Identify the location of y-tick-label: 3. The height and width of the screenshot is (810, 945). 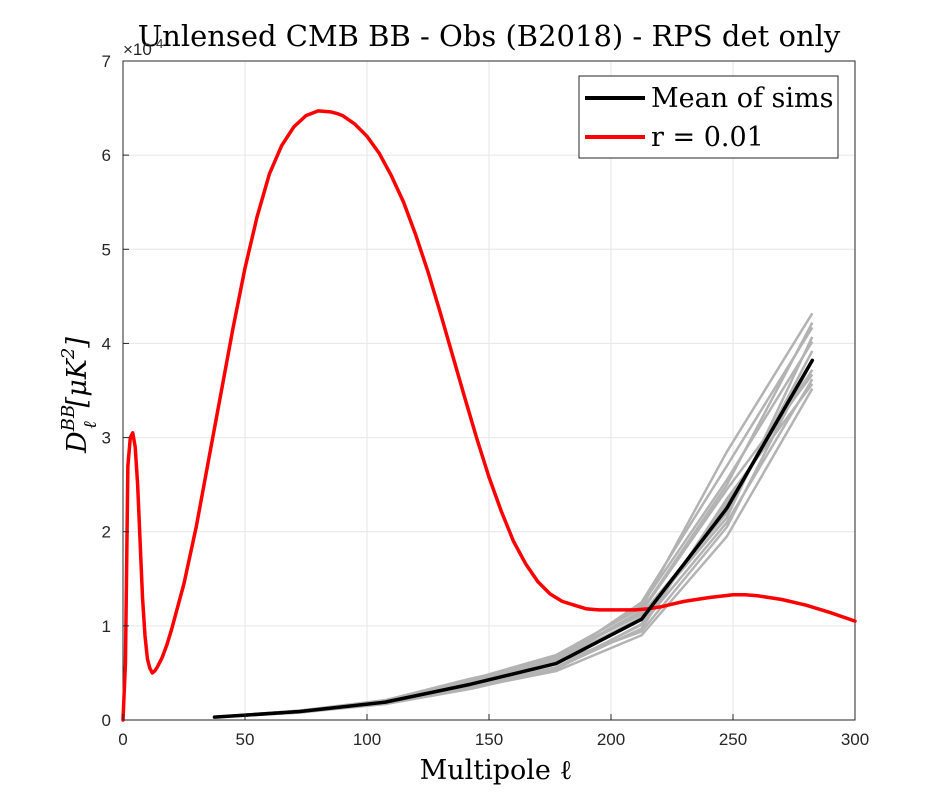
(106, 438).